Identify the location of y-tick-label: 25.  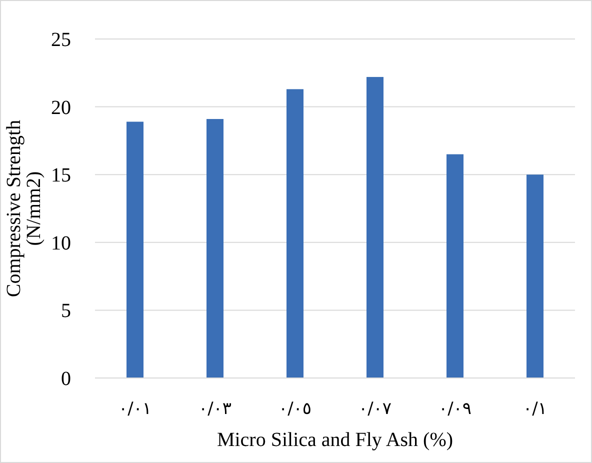
(61, 40).